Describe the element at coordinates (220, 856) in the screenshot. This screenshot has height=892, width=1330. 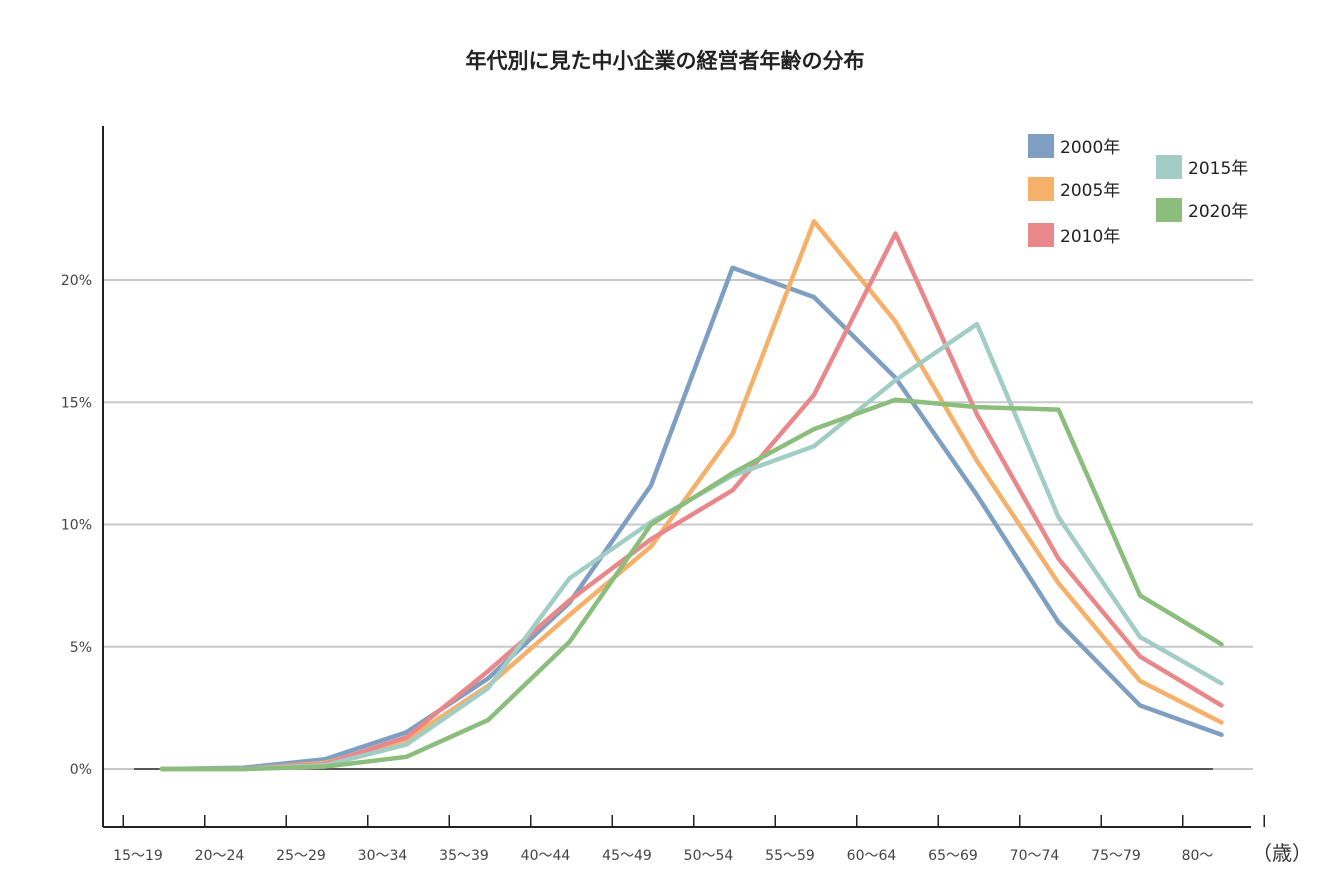
I see `x-tick-label: 20～24` at that location.